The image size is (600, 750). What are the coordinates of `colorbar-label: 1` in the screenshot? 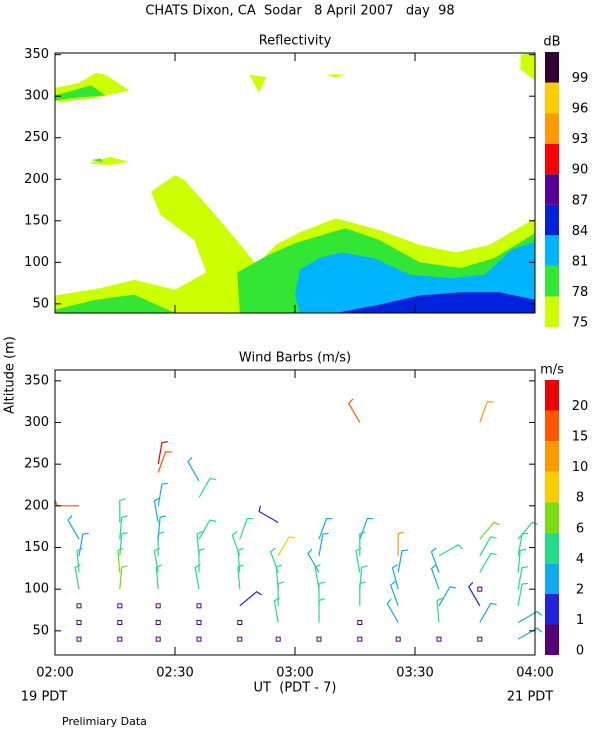 It's located at (580, 620).